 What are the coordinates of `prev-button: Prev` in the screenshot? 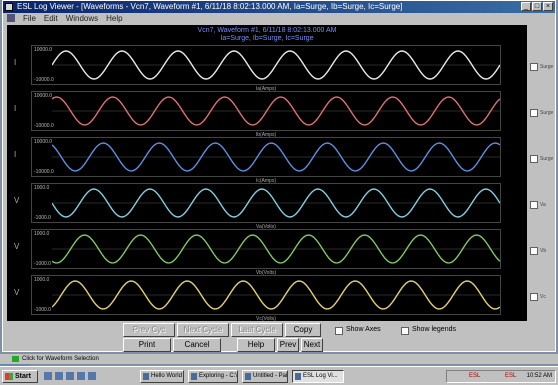 It's located at (288, 345).